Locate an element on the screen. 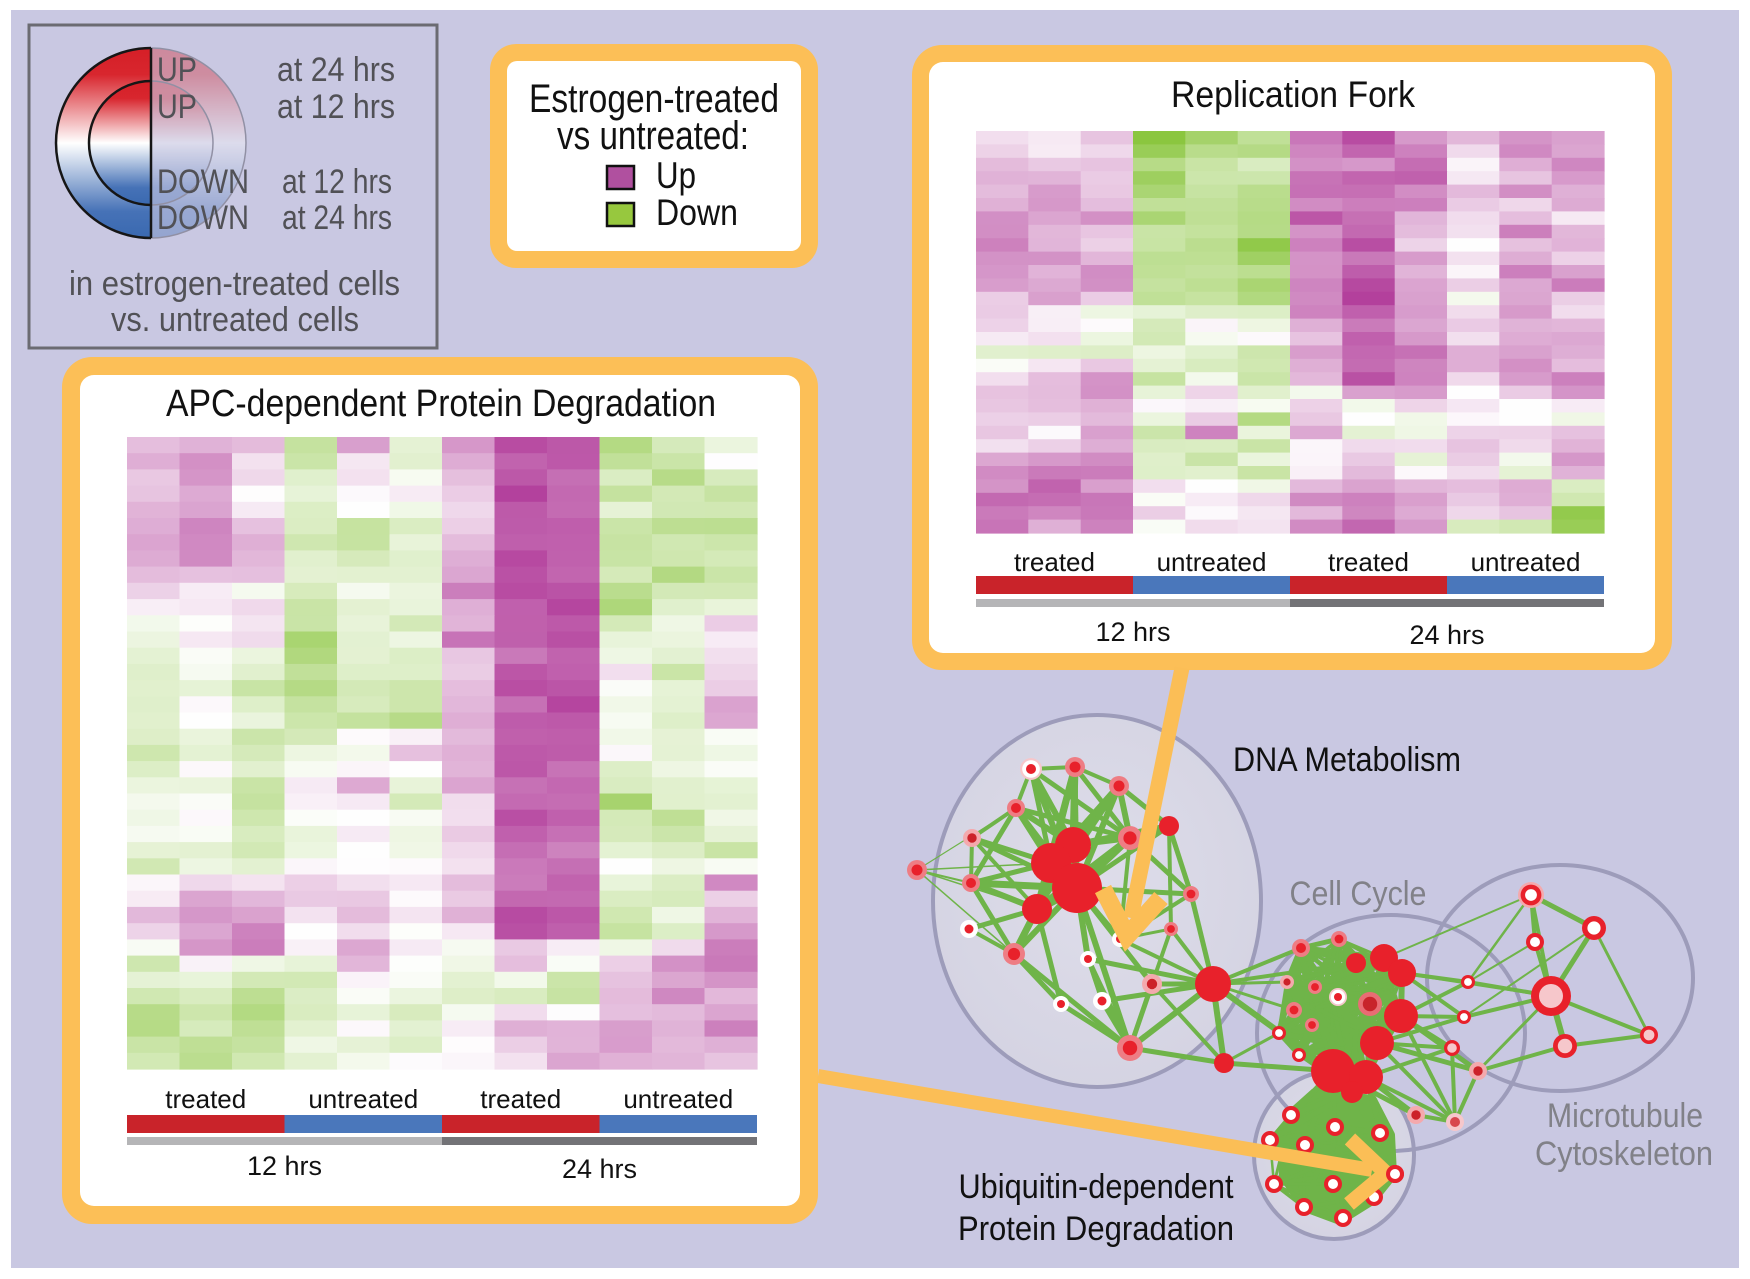  svg-text: Ubiquitin-dependent is located at coordinates (1096, 1187).